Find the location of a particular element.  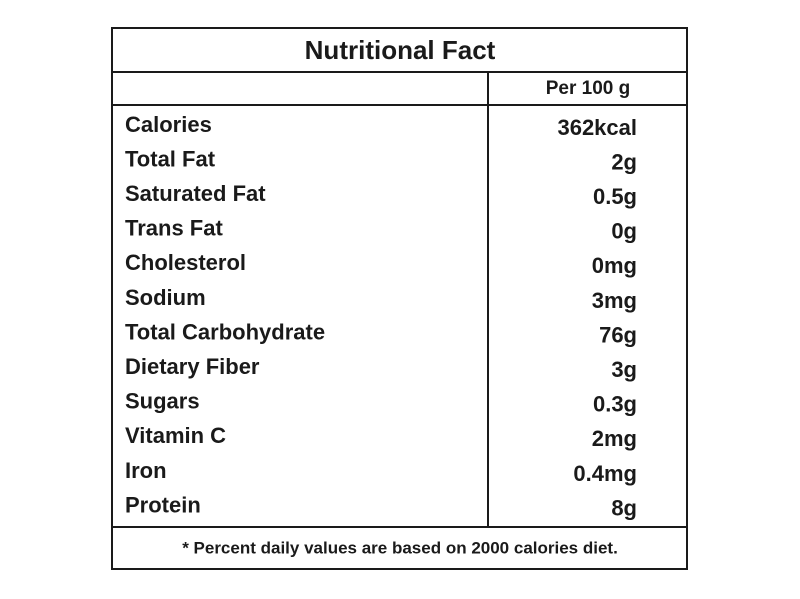

nutrient-name: Dietary Fiber is located at coordinates (192, 366).